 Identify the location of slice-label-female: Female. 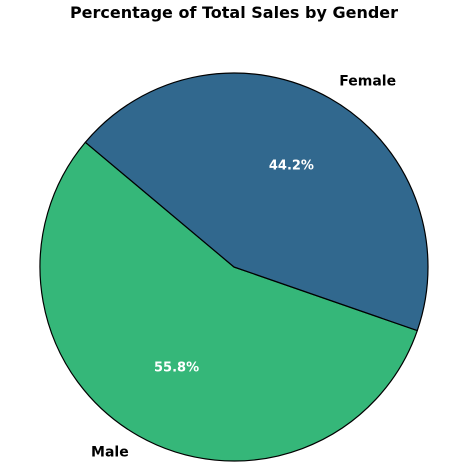
(367, 81).